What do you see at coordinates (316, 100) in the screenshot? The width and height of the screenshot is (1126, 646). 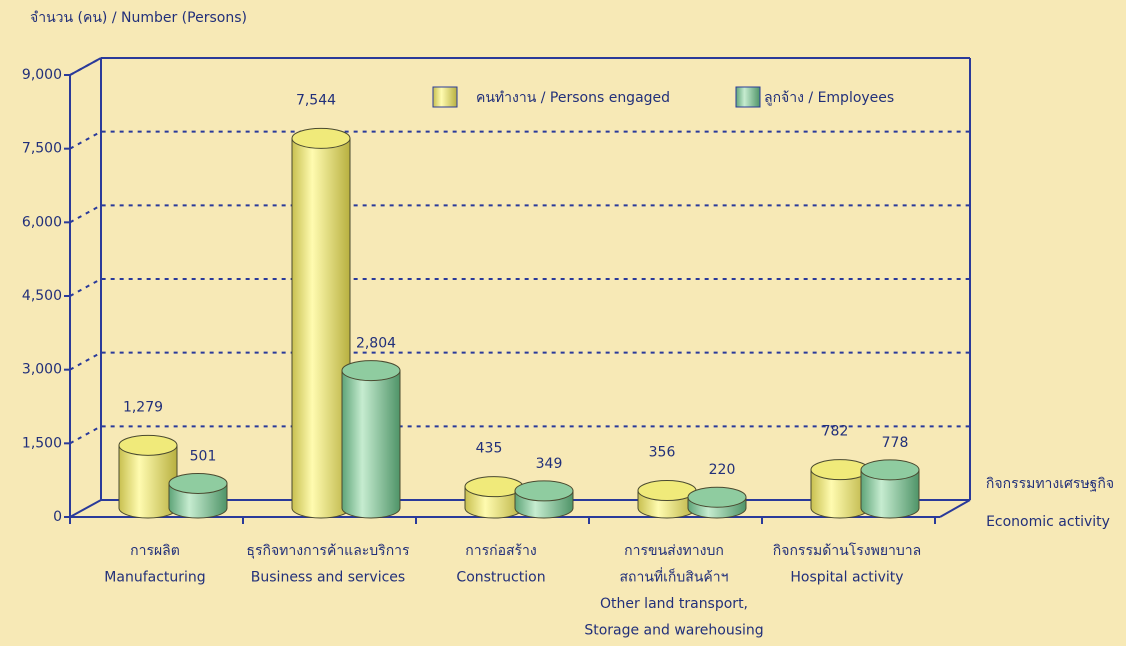 I see `value-label: 7,544` at bounding box center [316, 100].